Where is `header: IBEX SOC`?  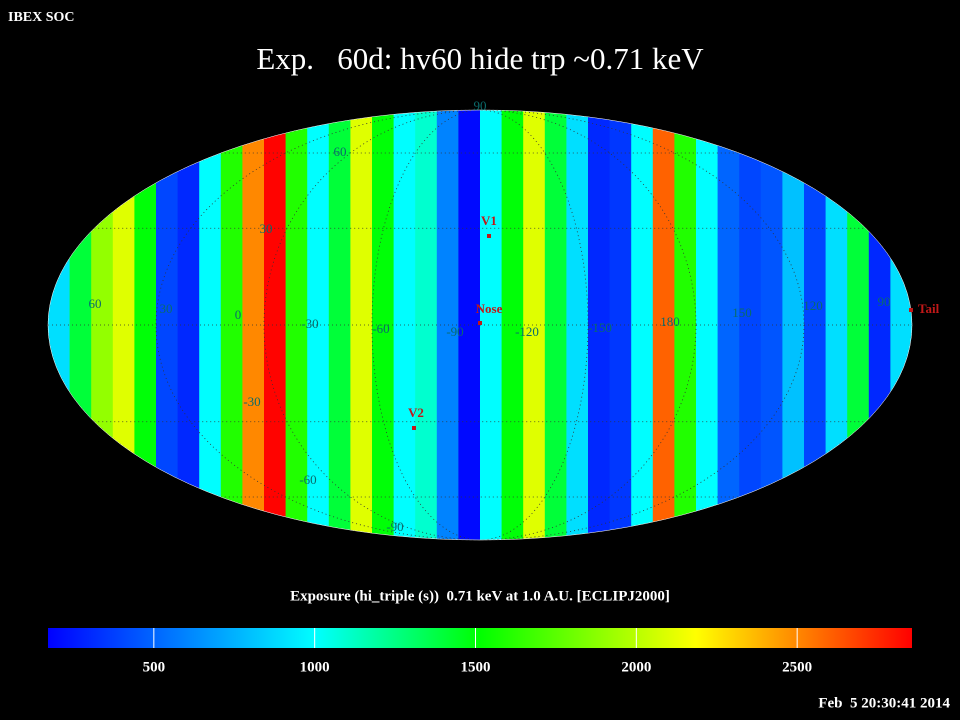 header: IBEX SOC is located at coordinates (41, 17).